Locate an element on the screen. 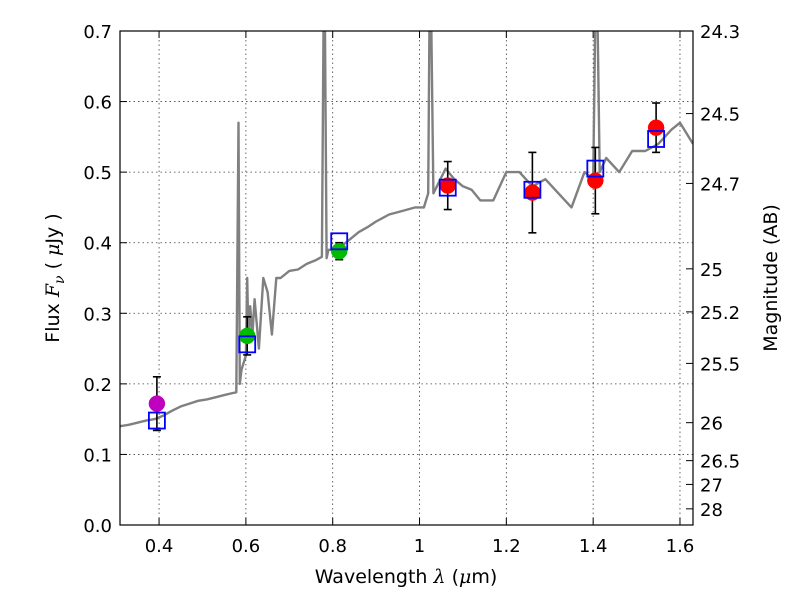  y-tick-label: 0.5 is located at coordinates (97, 173).